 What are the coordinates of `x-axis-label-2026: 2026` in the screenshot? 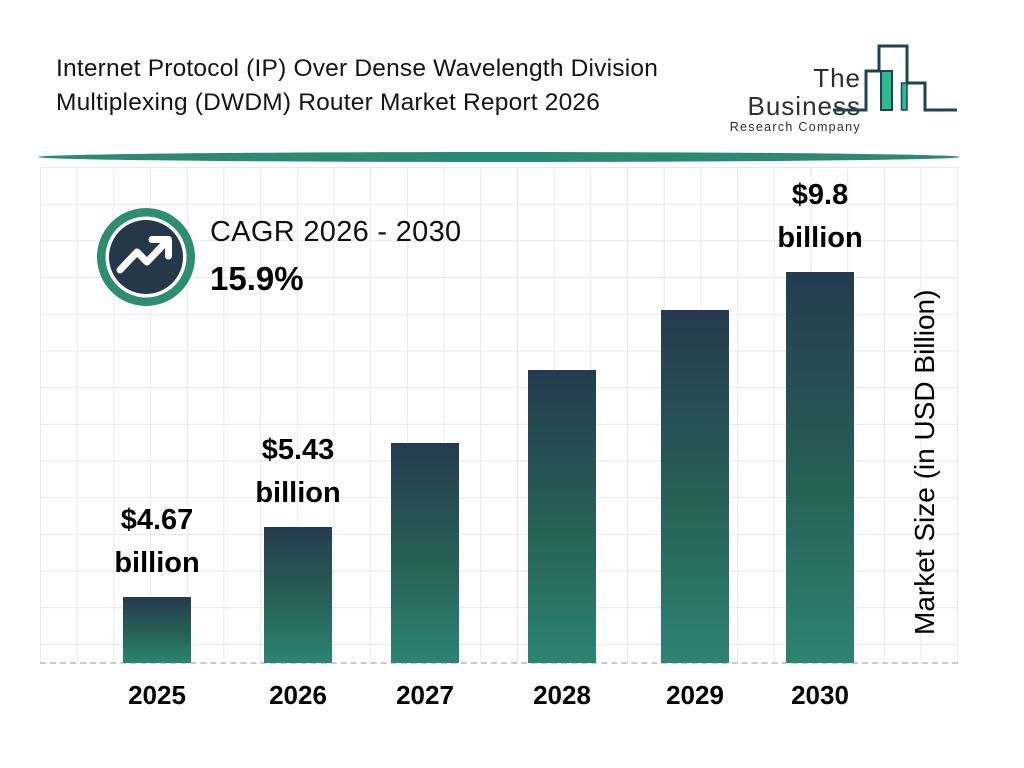 It's located at (298, 695).